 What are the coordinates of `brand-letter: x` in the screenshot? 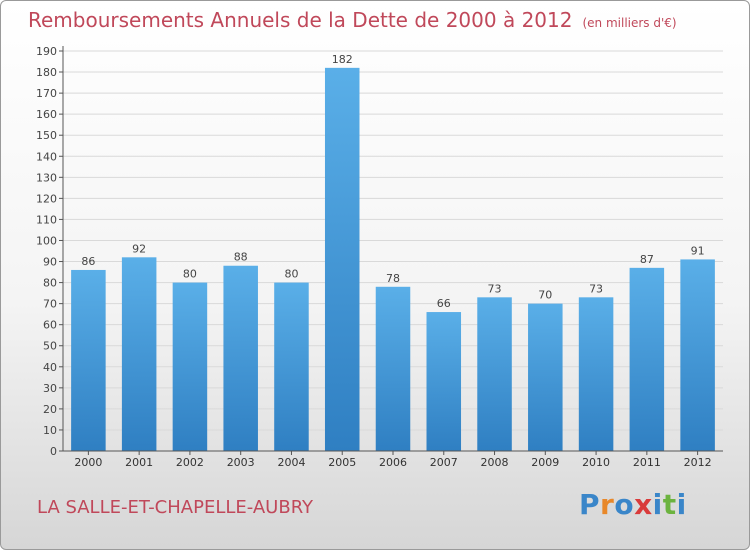 It's located at (643, 504).